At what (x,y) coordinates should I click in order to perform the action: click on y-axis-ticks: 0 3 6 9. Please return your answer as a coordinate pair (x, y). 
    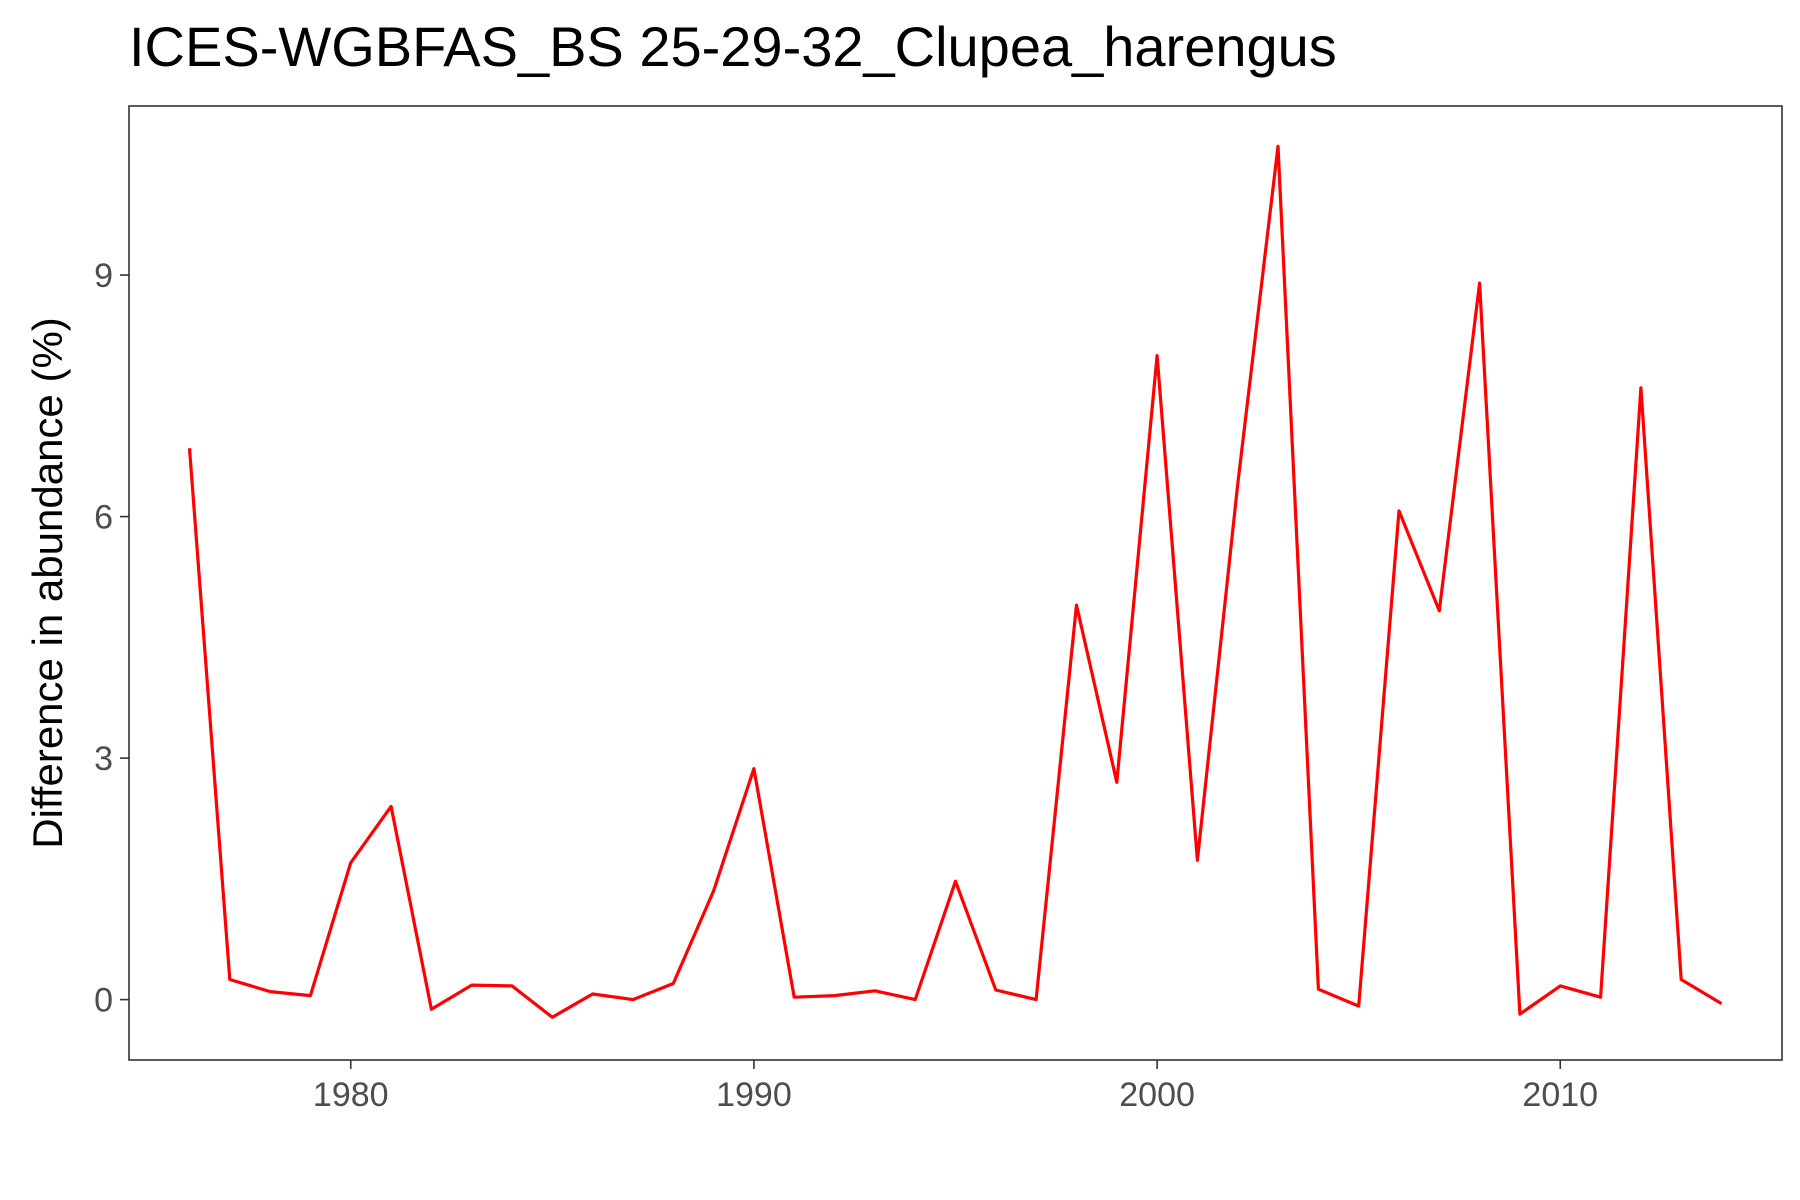
    Looking at the image, I should click on (111, 638).